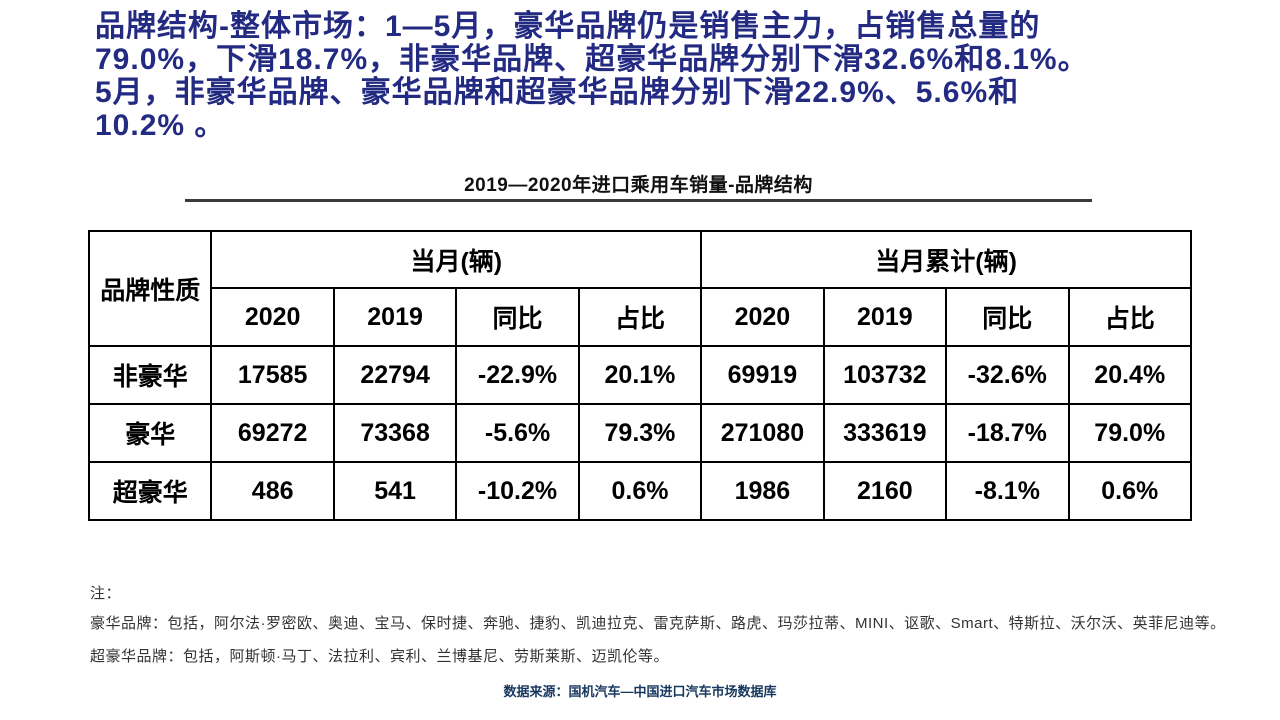 Image resolution: width=1280 pixels, height=720 pixels. I want to click on row-label: 豪华, so click(150, 433).